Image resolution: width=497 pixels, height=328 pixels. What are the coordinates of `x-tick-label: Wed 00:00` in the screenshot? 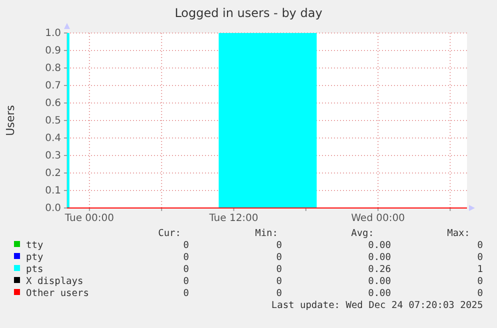 It's located at (378, 218).